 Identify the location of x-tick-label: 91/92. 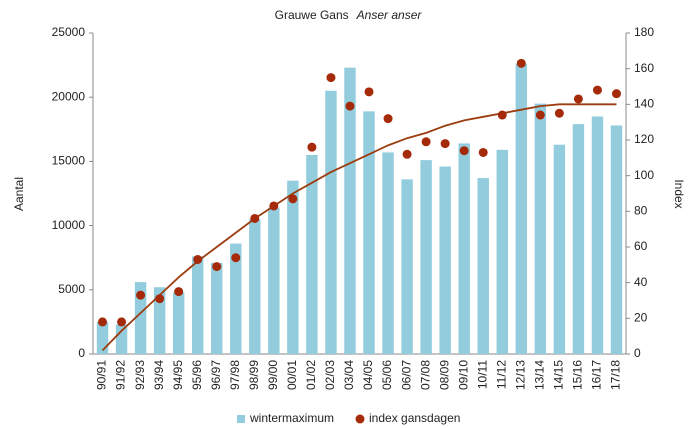
(121, 375).